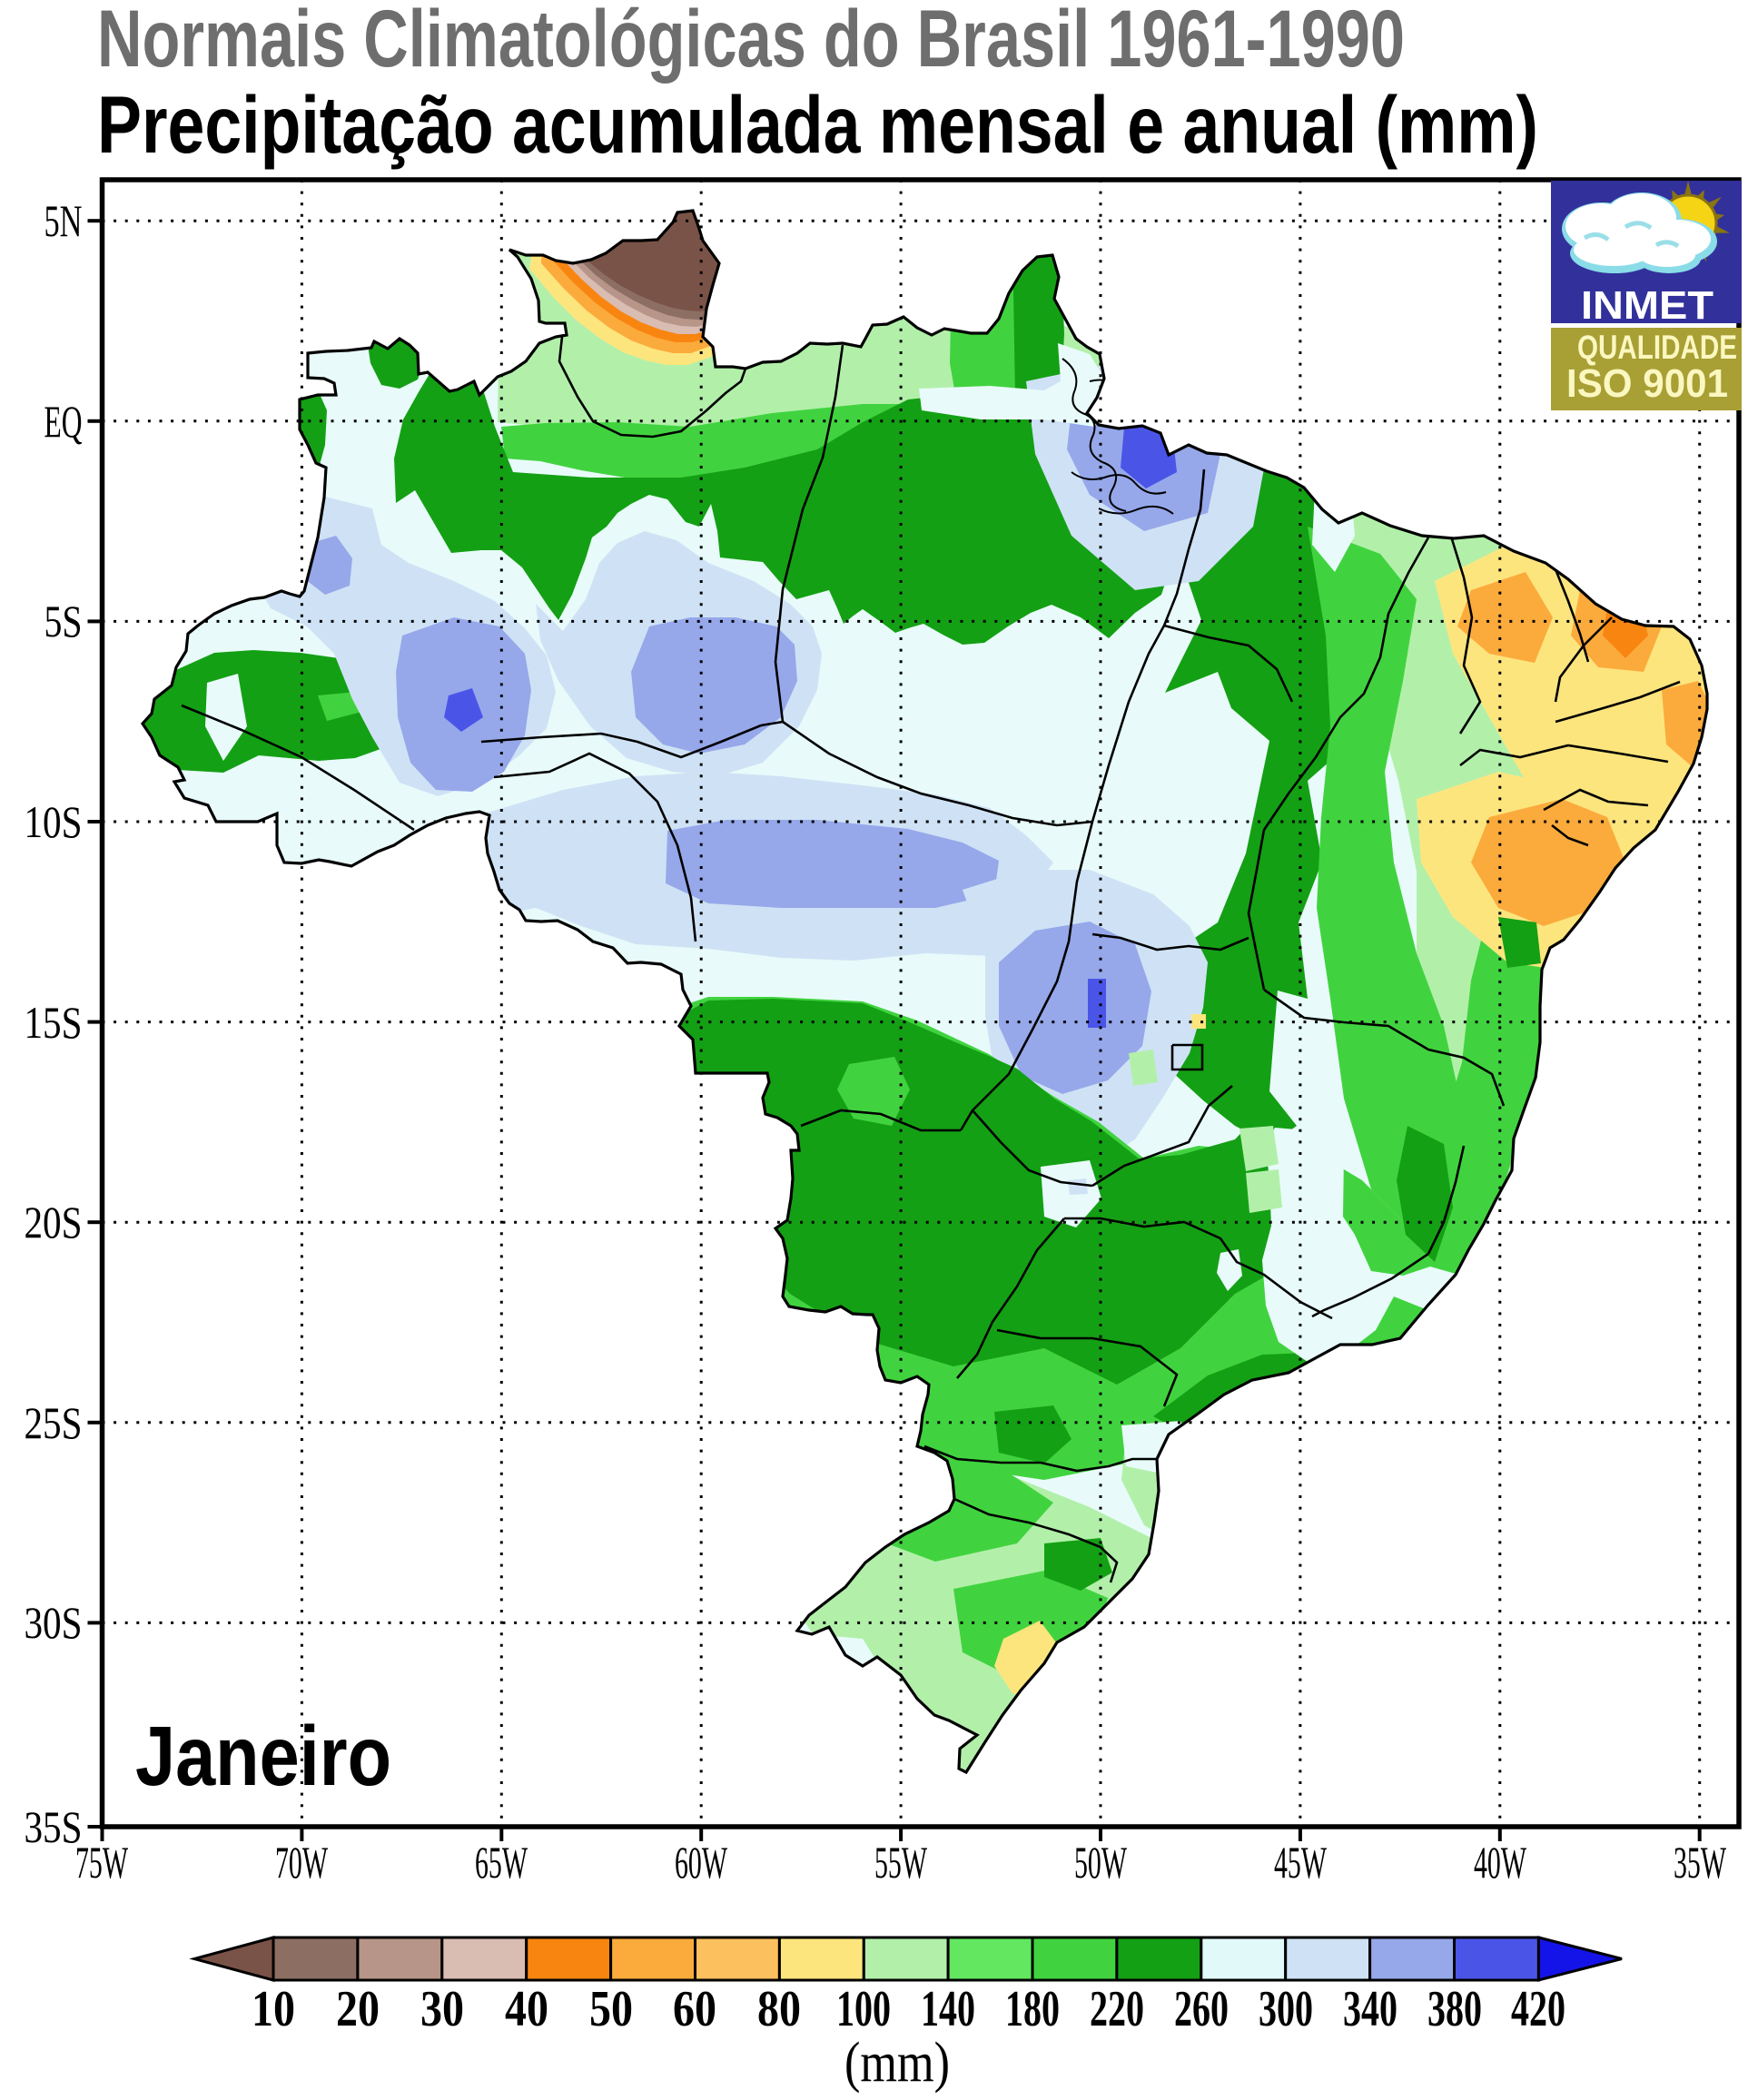  What do you see at coordinates (54, 1422) in the screenshot?
I see `svg-text: 25S` at bounding box center [54, 1422].